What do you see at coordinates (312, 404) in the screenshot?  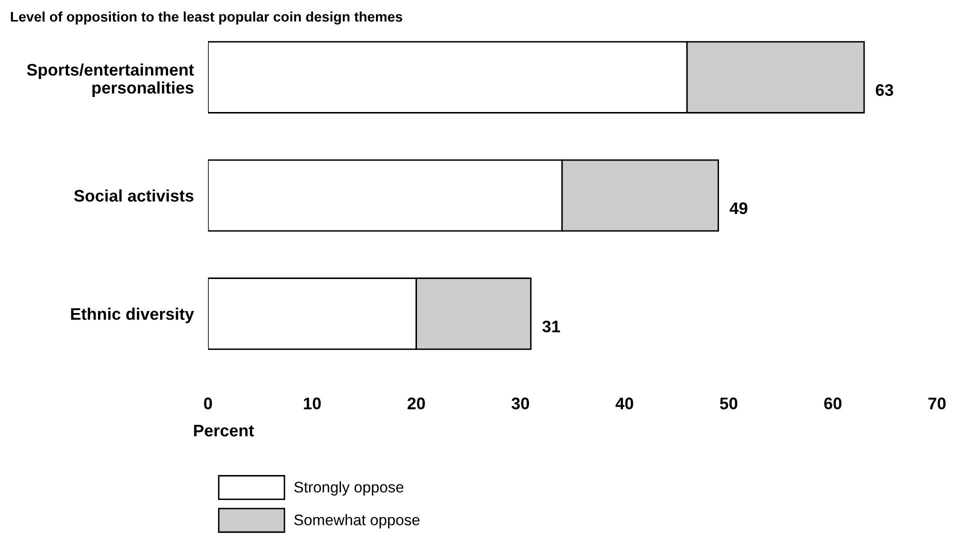 I see `x-tick-label: 10` at bounding box center [312, 404].